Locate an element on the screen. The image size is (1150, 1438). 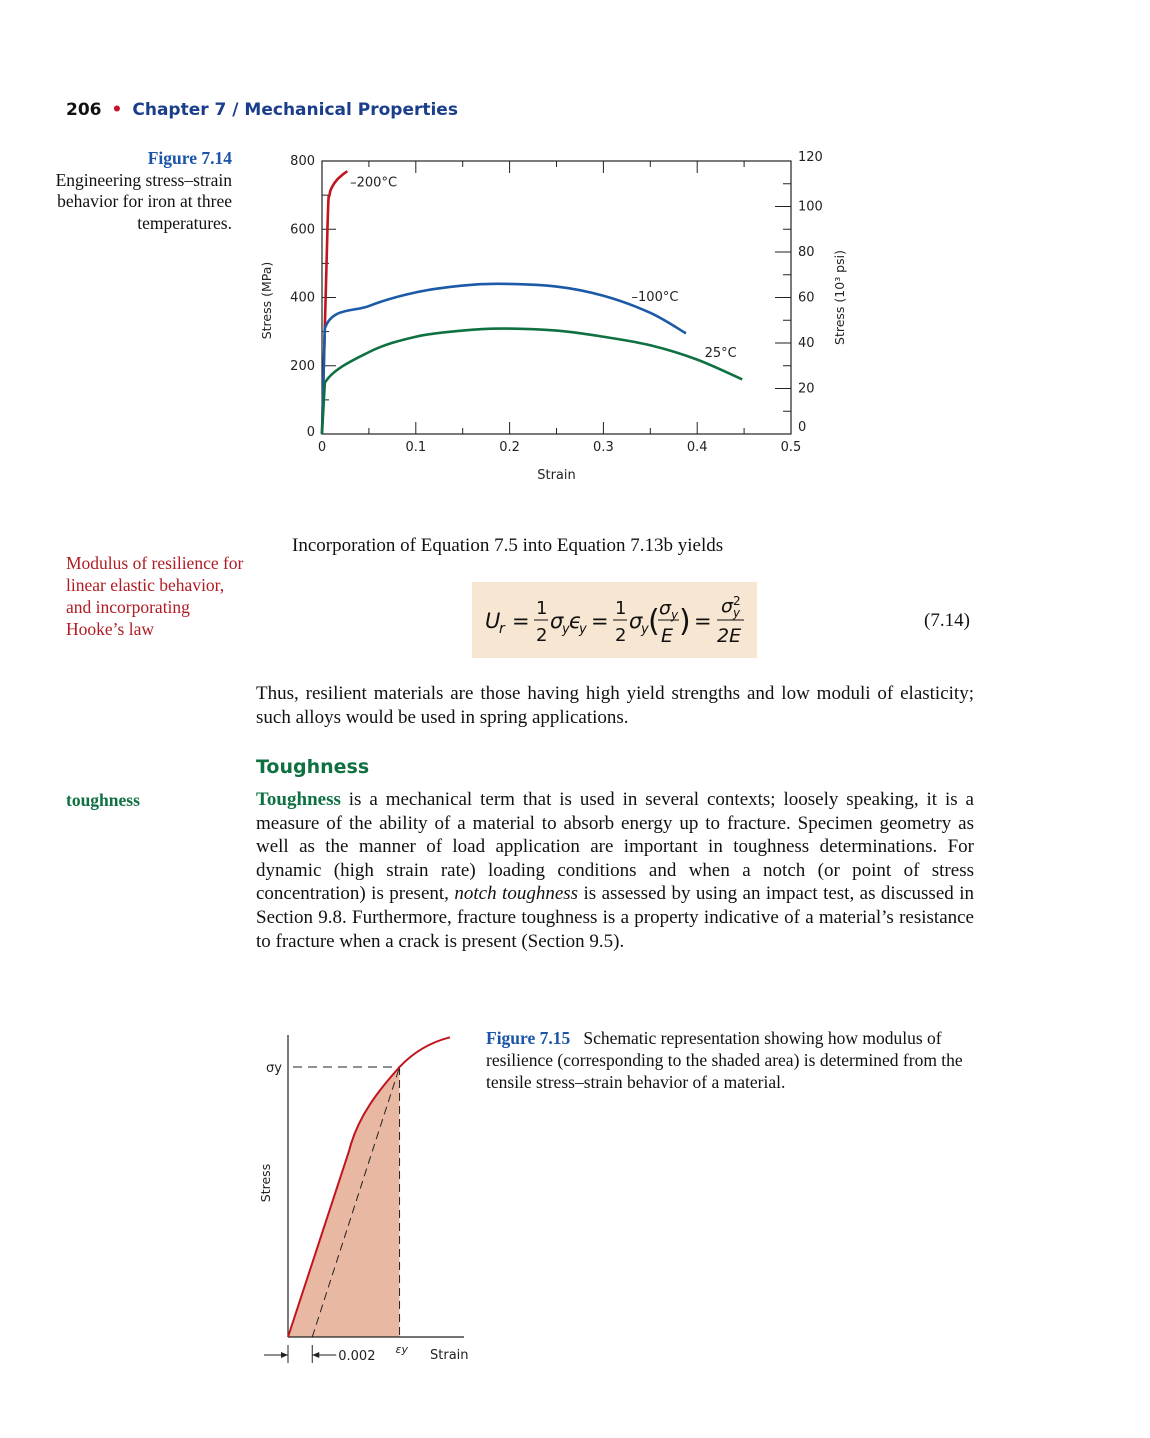
eq-sub-y-4: y is located at coordinates (674, 615).